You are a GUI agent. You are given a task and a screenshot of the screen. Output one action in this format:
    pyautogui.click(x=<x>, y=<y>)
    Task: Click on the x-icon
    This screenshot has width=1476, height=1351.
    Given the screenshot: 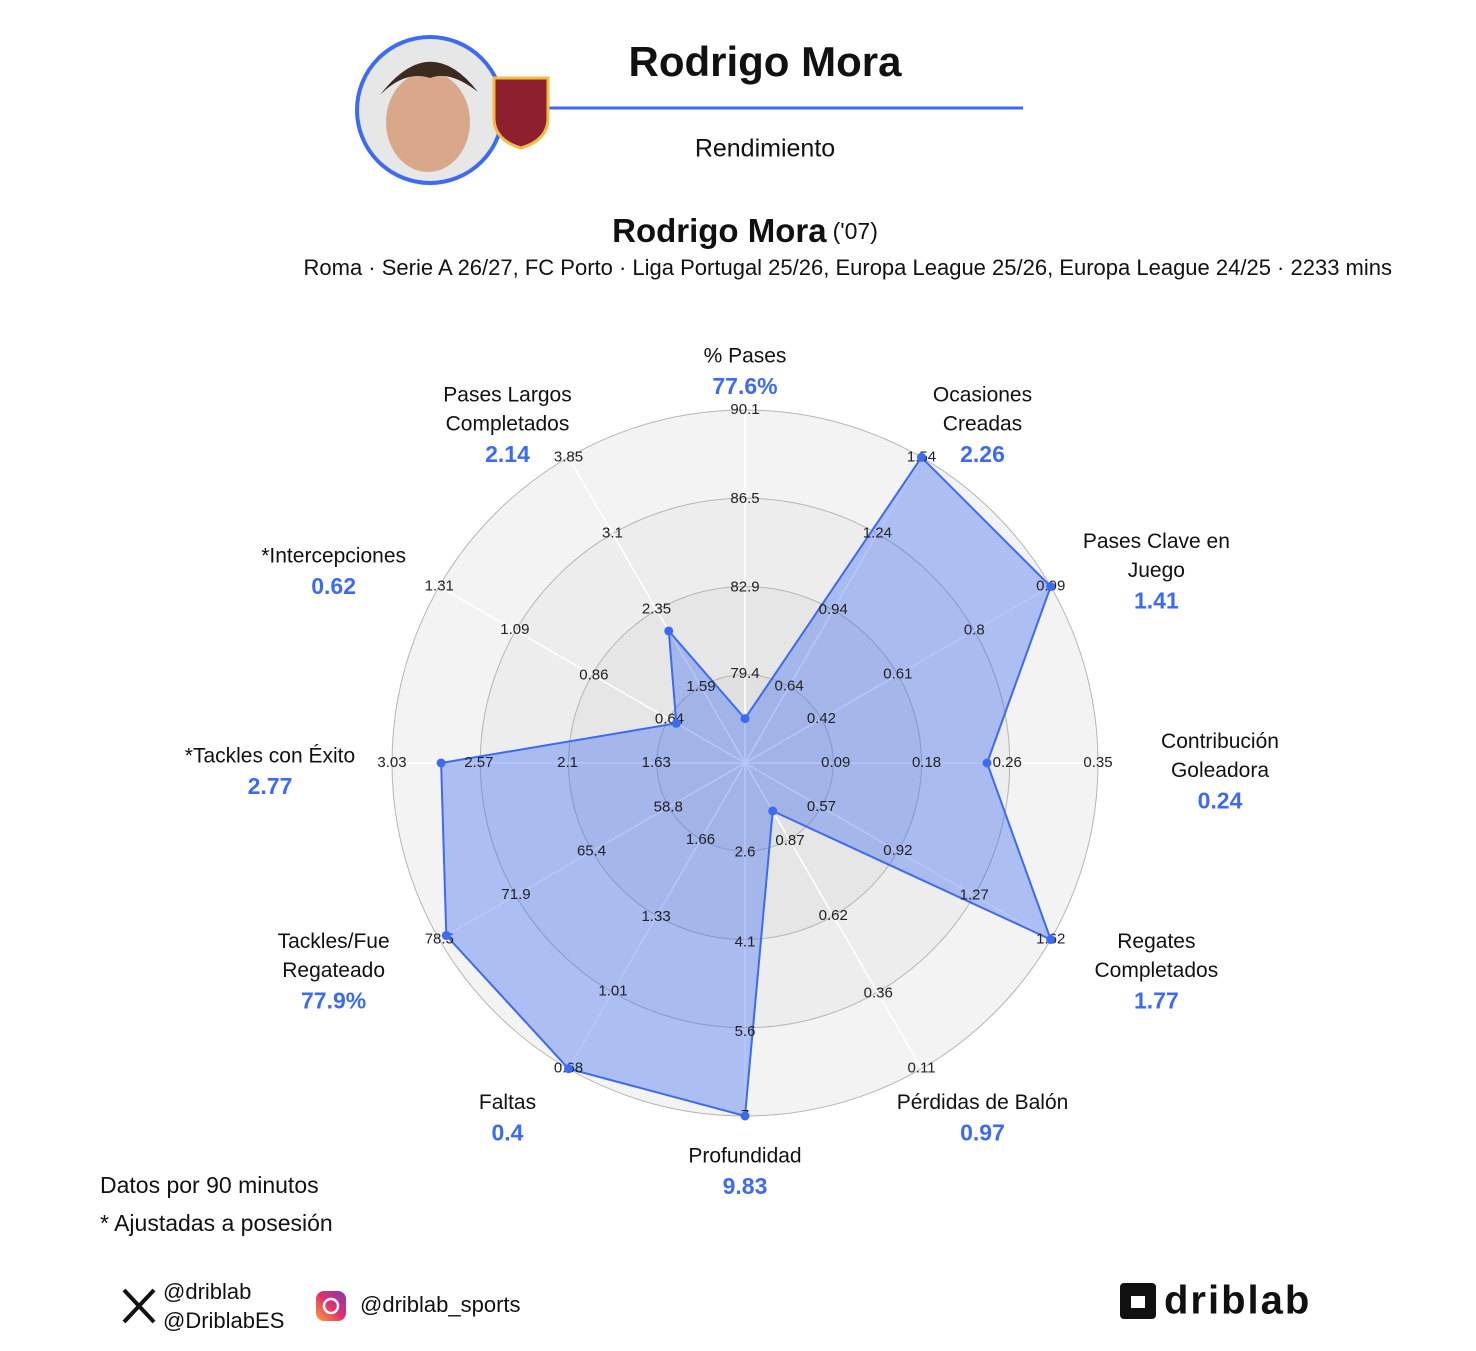 What is the action you would take?
    pyautogui.click(x=139, y=1306)
    